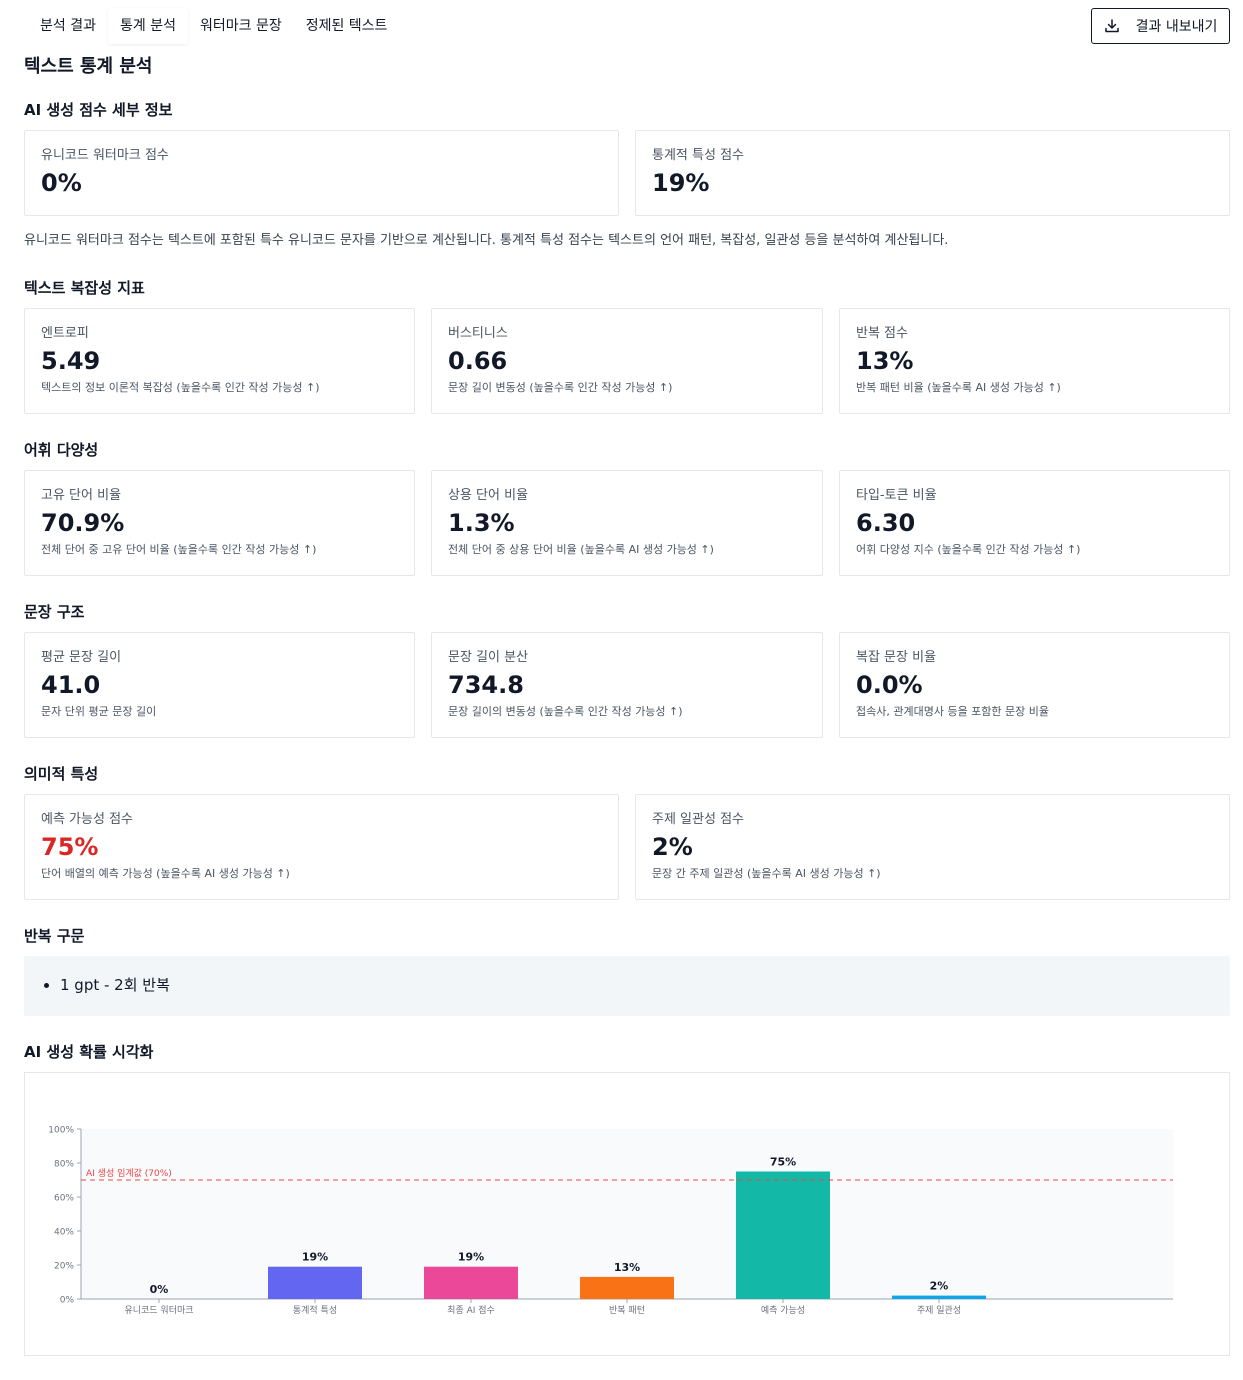  I want to click on download-icon, so click(1112, 26).